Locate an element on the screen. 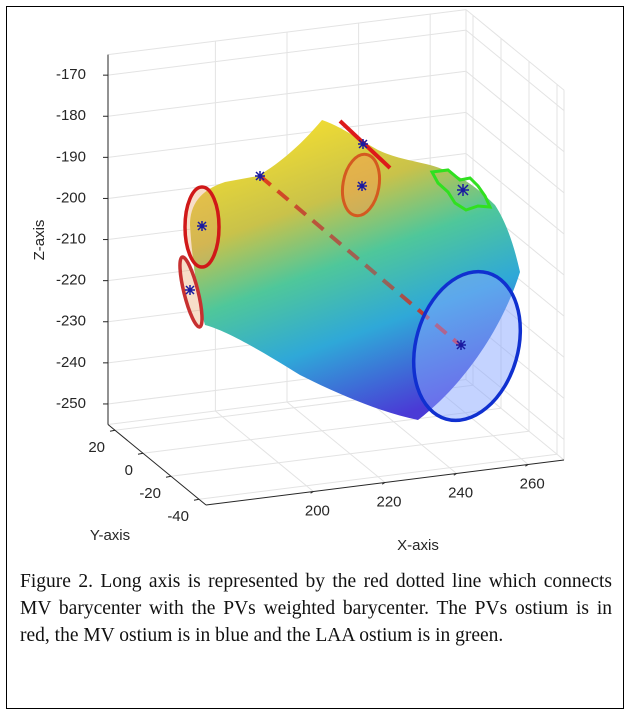 This screenshot has width=632, height=717. y-axis-label: Y-axis is located at coordinates (110, 535).